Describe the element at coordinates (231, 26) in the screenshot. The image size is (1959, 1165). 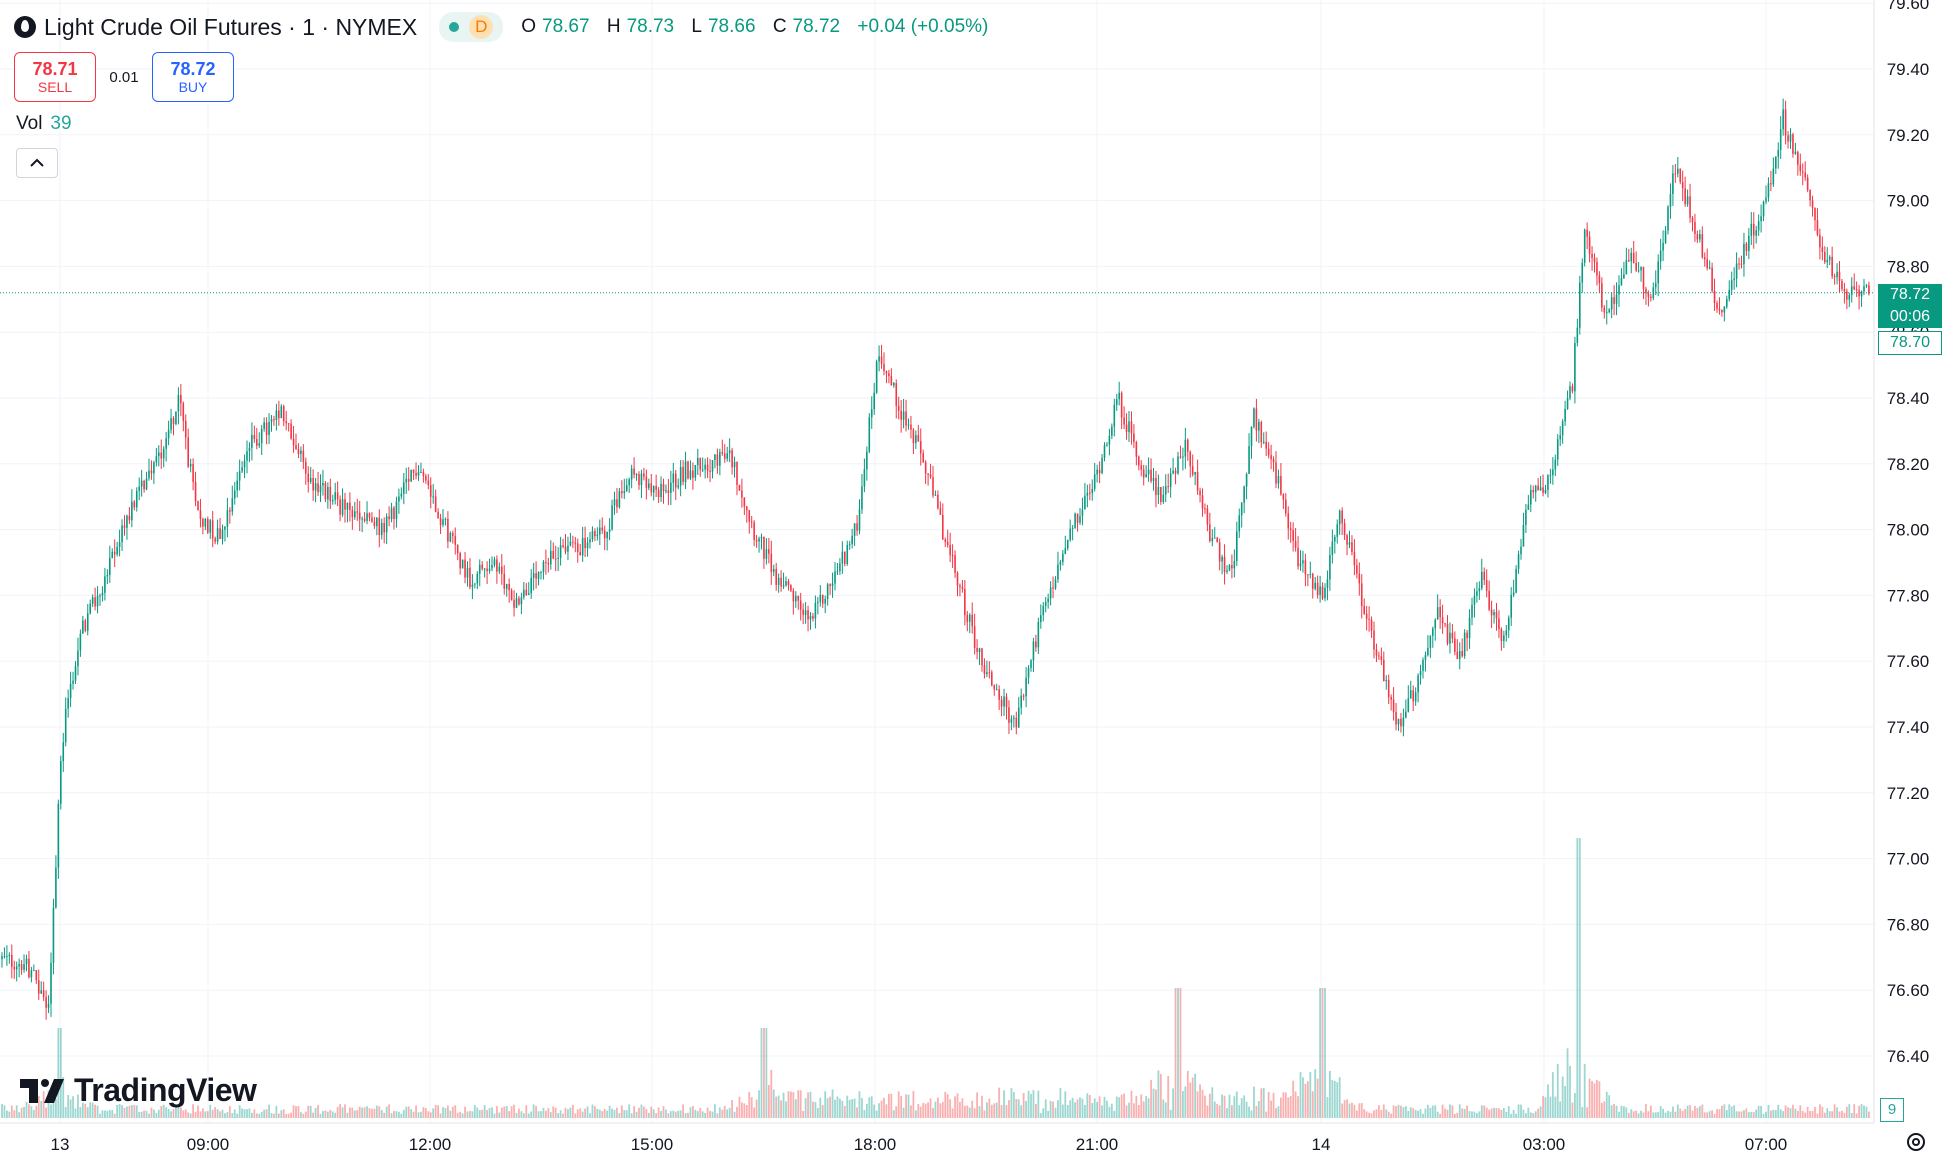
I see `symbol-title: Light Crude Oil Futures · 1 · NYMEX` at that location.